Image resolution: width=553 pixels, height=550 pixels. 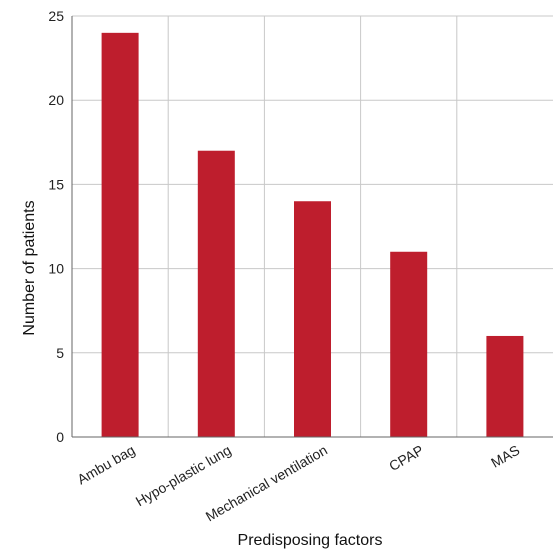 I want to click on y-tick-label: 20, so click(x=56, y=100).